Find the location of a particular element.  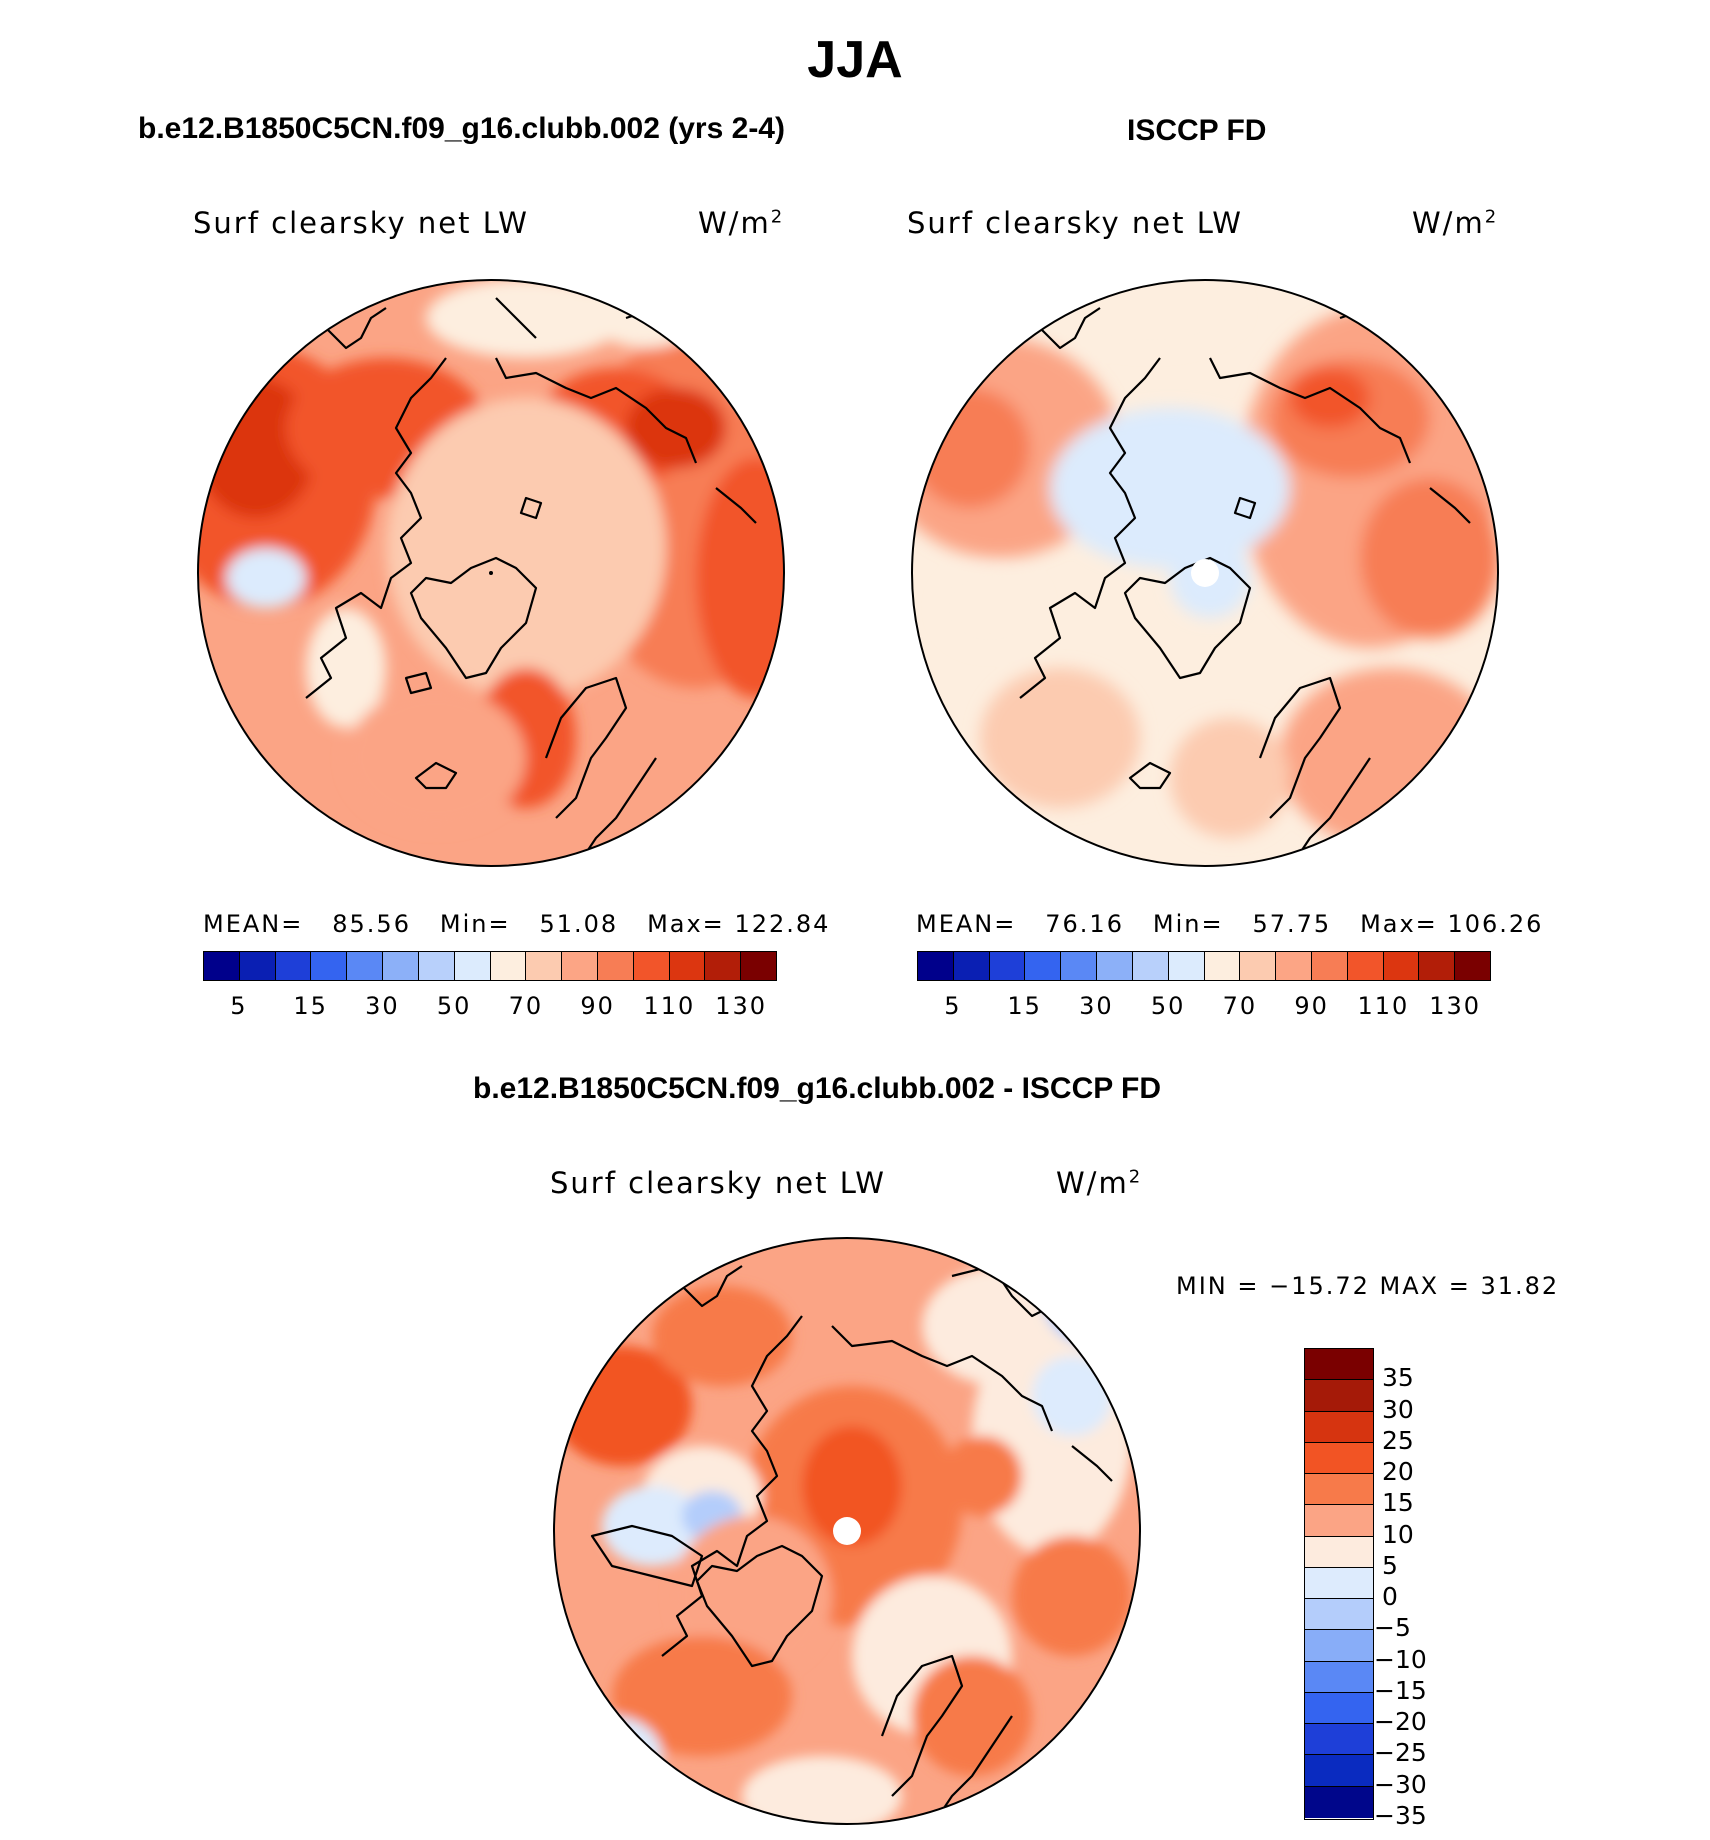

main-title: JJA is located at coordinates (855, 60).